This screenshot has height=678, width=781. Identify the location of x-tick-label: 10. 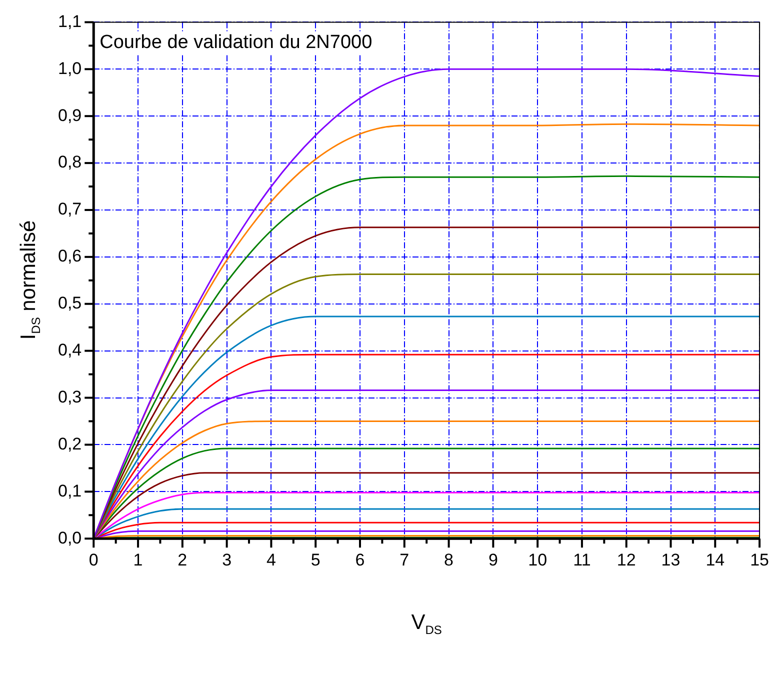
(538, 560).